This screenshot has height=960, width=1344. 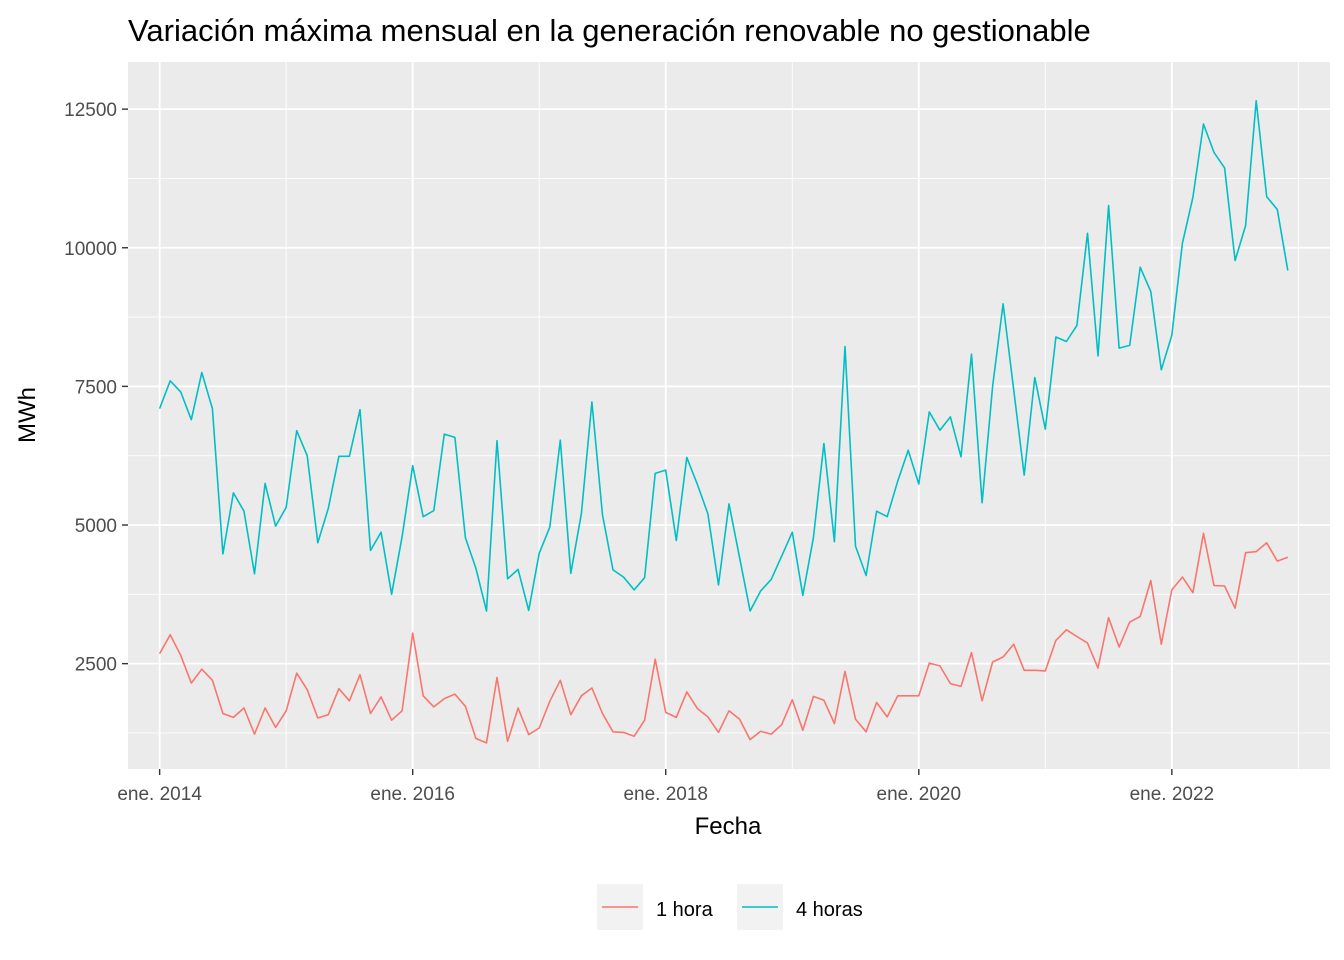 What do you see at coordinates (412, 794) in the screenshot?
I see `x-tick-label: ene. 2016` at bounding box center [412, 794].